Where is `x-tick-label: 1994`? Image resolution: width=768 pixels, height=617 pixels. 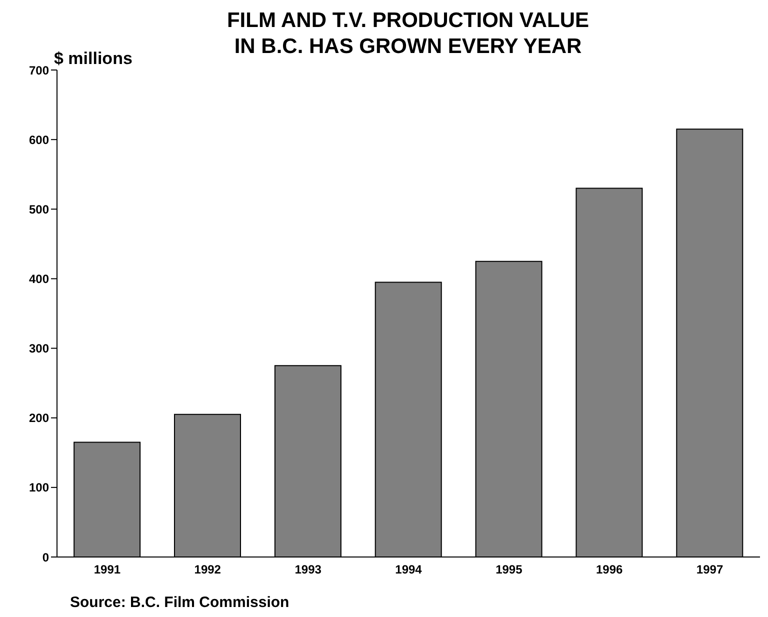 x-tick-label: 1994 is located at coordinates (408, 569).